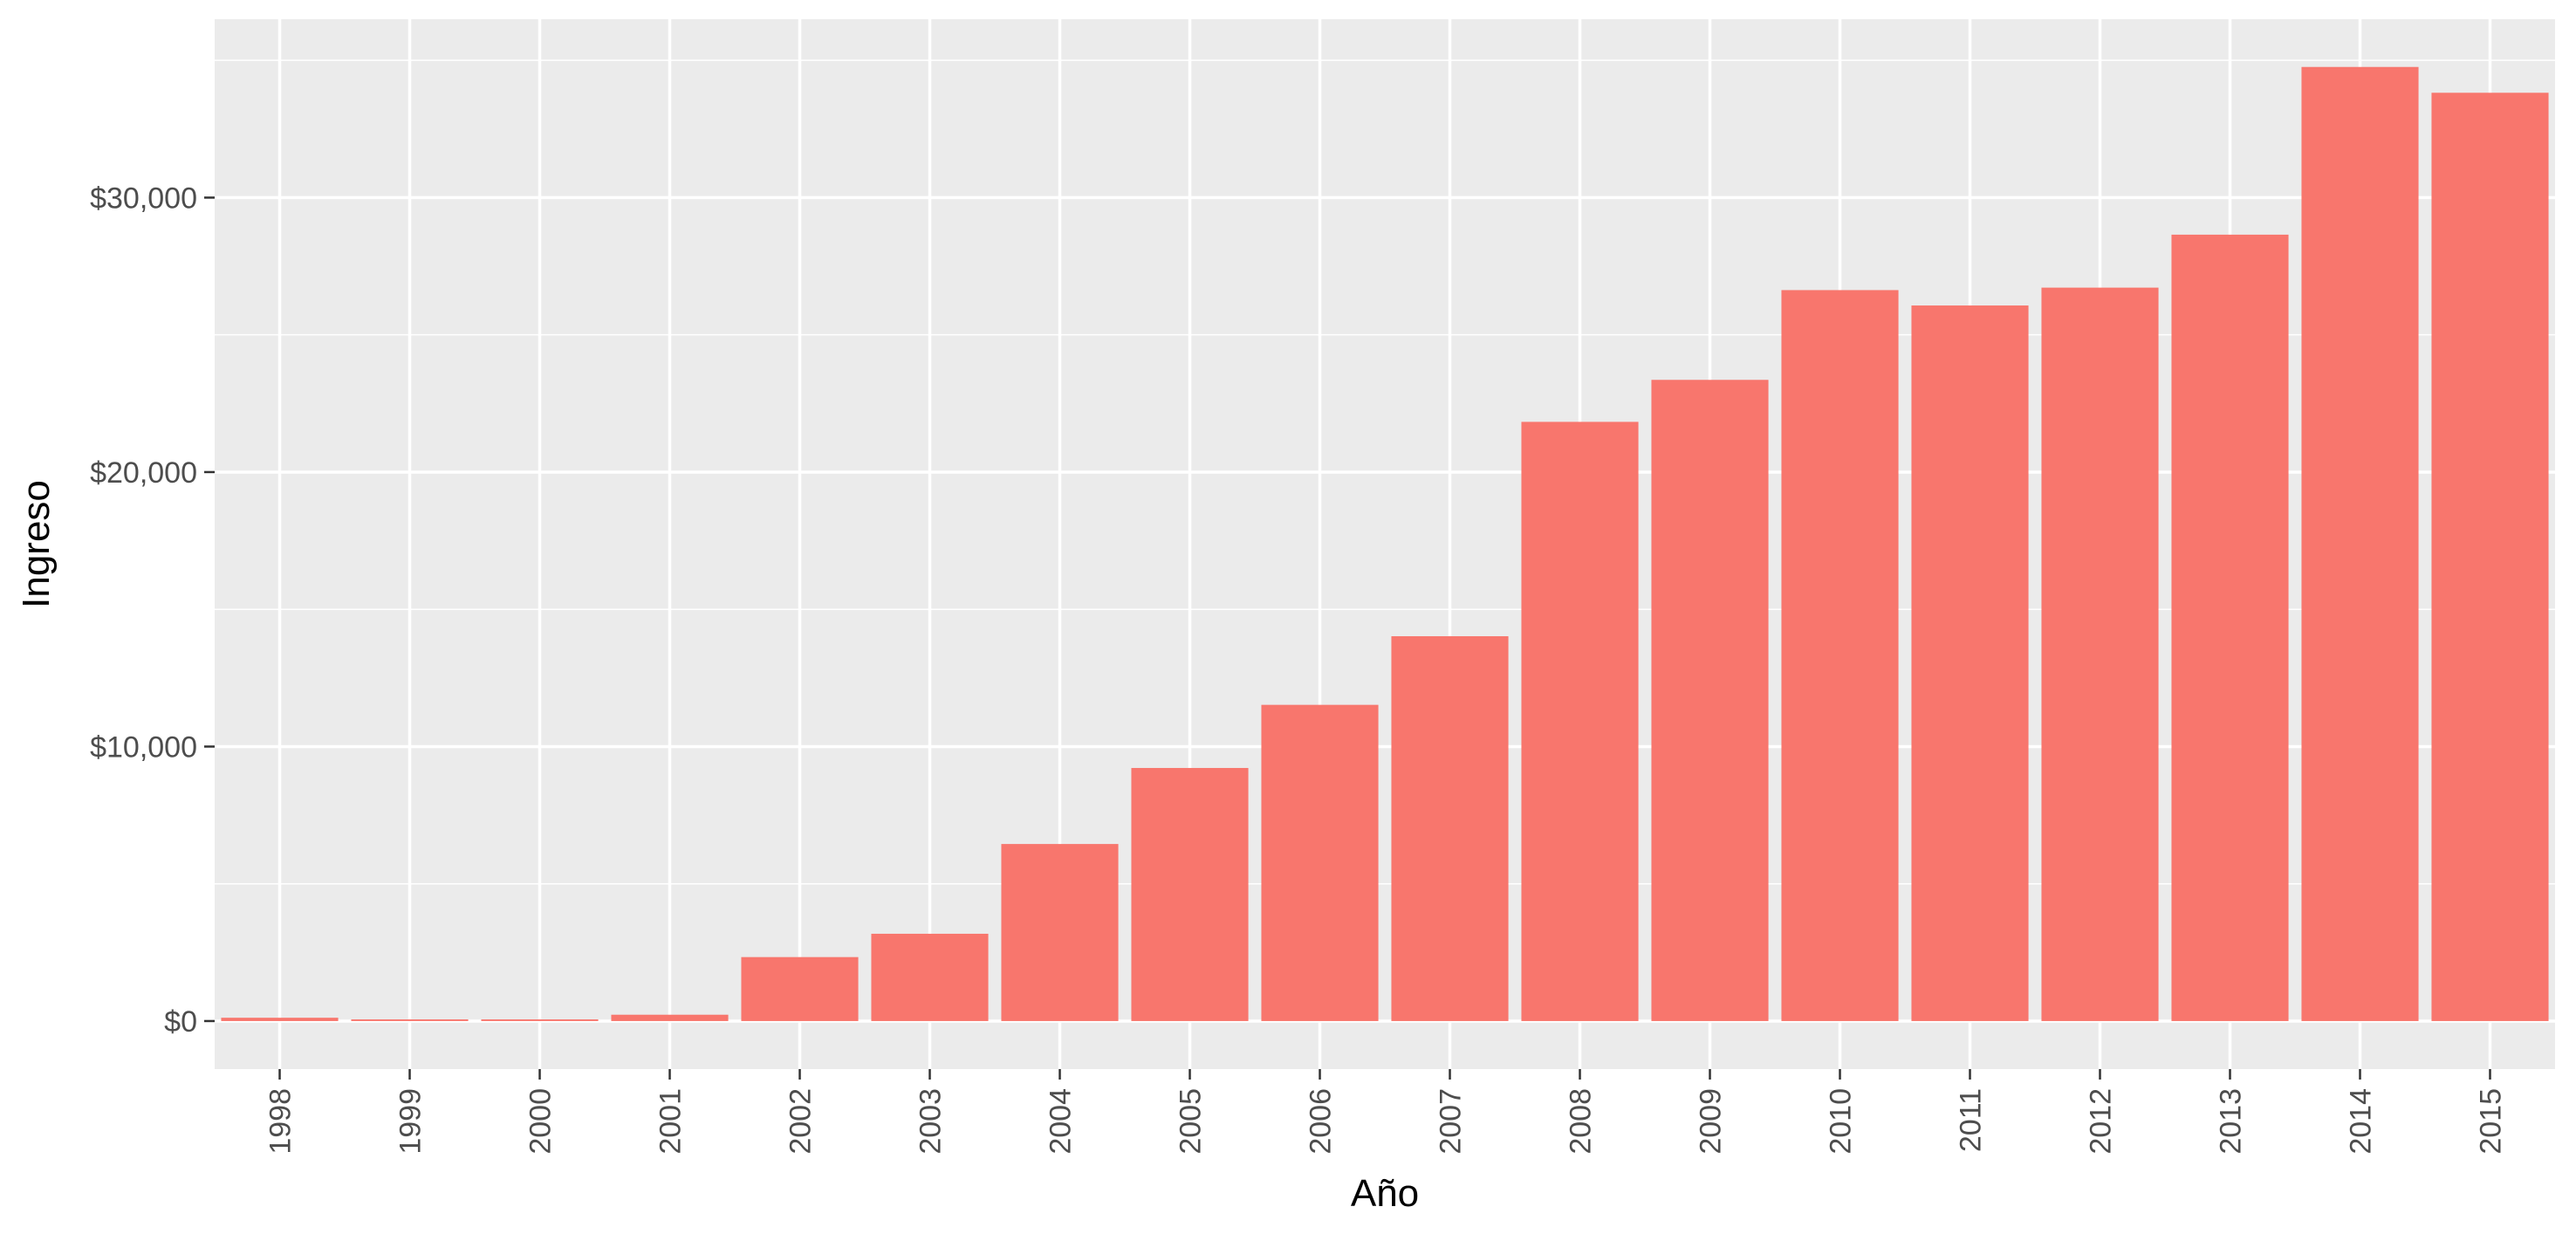 The height and width of the screenshot is (1241, 2576). What do you see at coordinates (2361, 1121) in the screenshot?
I see `x-tick-label: 2014` at bounding box center [2361, 1121].